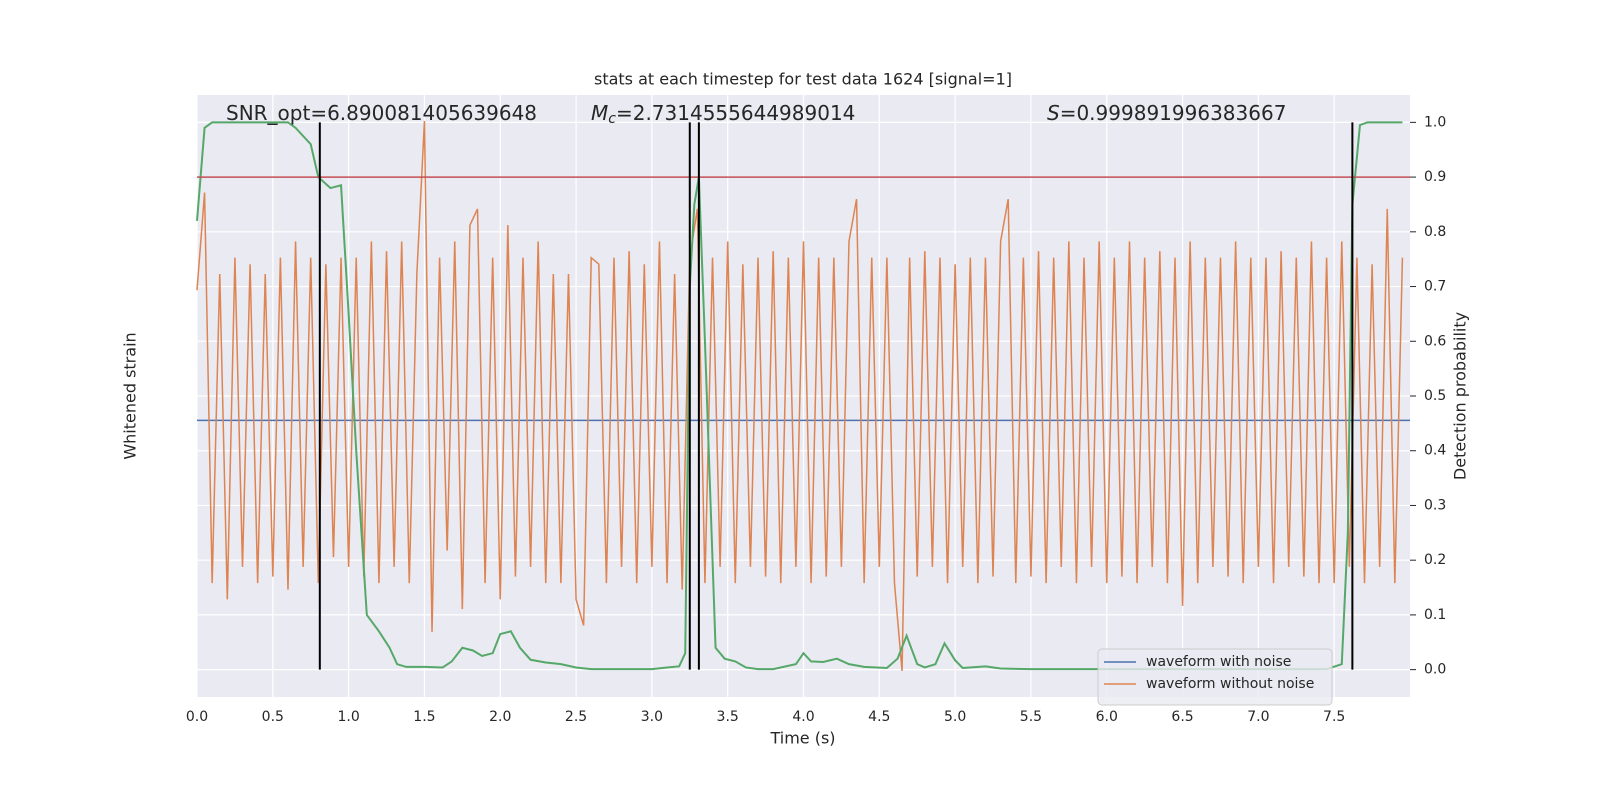 The image size is (1600, 800). I want to click on annotation-text: SNR_opt=6.890081405639648, so click(381, 113).